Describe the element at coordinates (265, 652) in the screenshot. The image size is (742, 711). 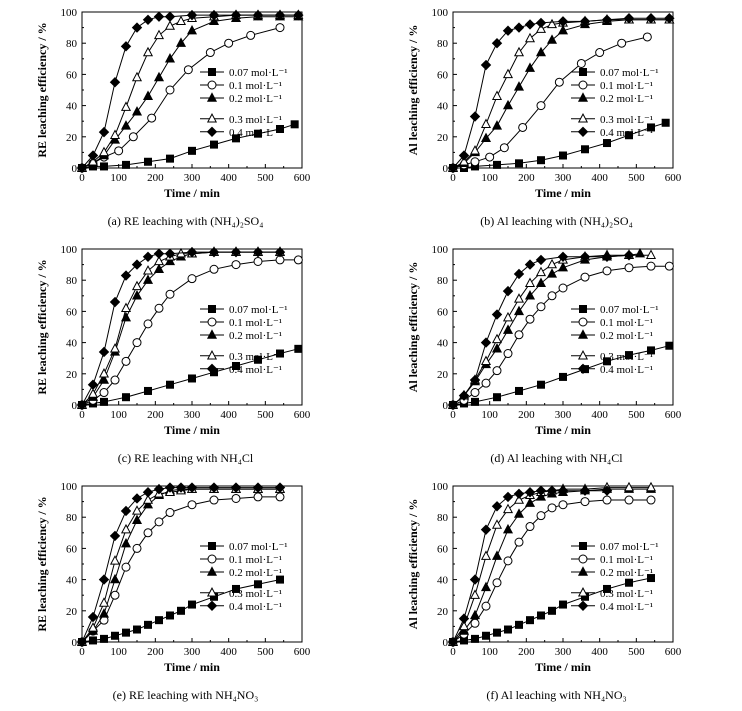
I see `x-tick-label: 500` at that location.